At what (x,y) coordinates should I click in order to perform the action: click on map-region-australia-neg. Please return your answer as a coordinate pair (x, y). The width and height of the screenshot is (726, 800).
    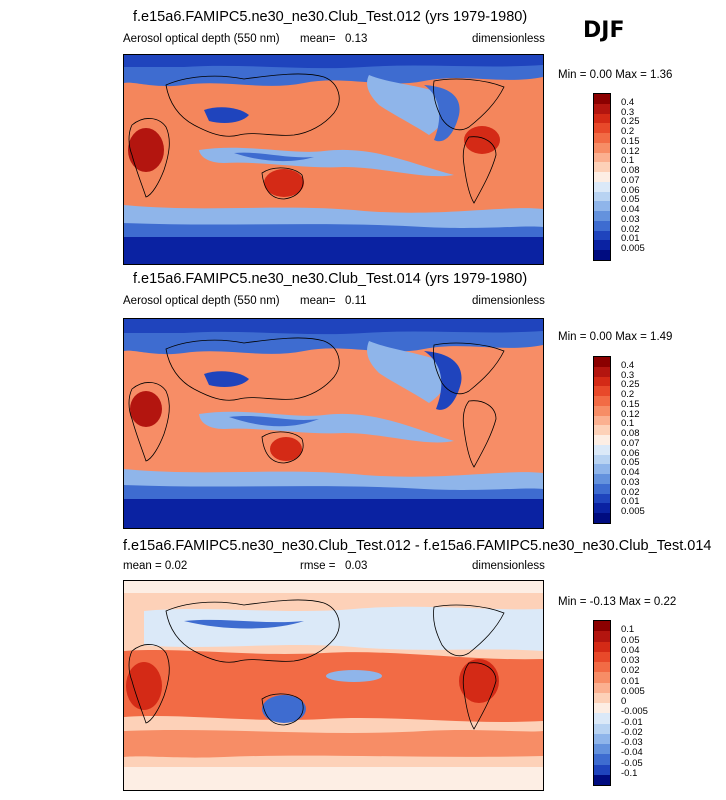
    Looking at the image, I should click on (284, 709).